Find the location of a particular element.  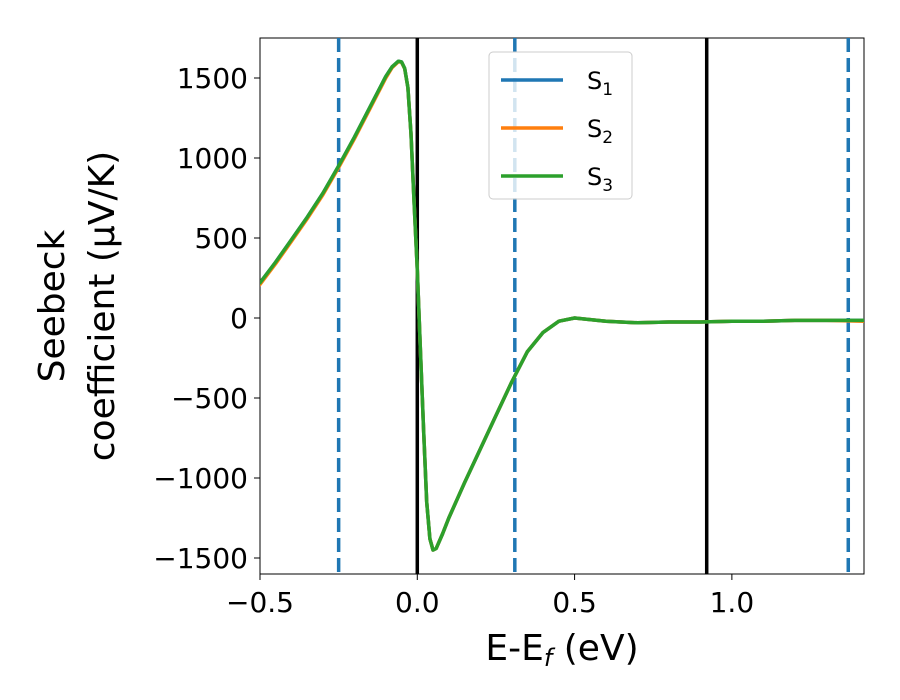

x-tick-label: 0.5 is located at coordinates (574, 602).